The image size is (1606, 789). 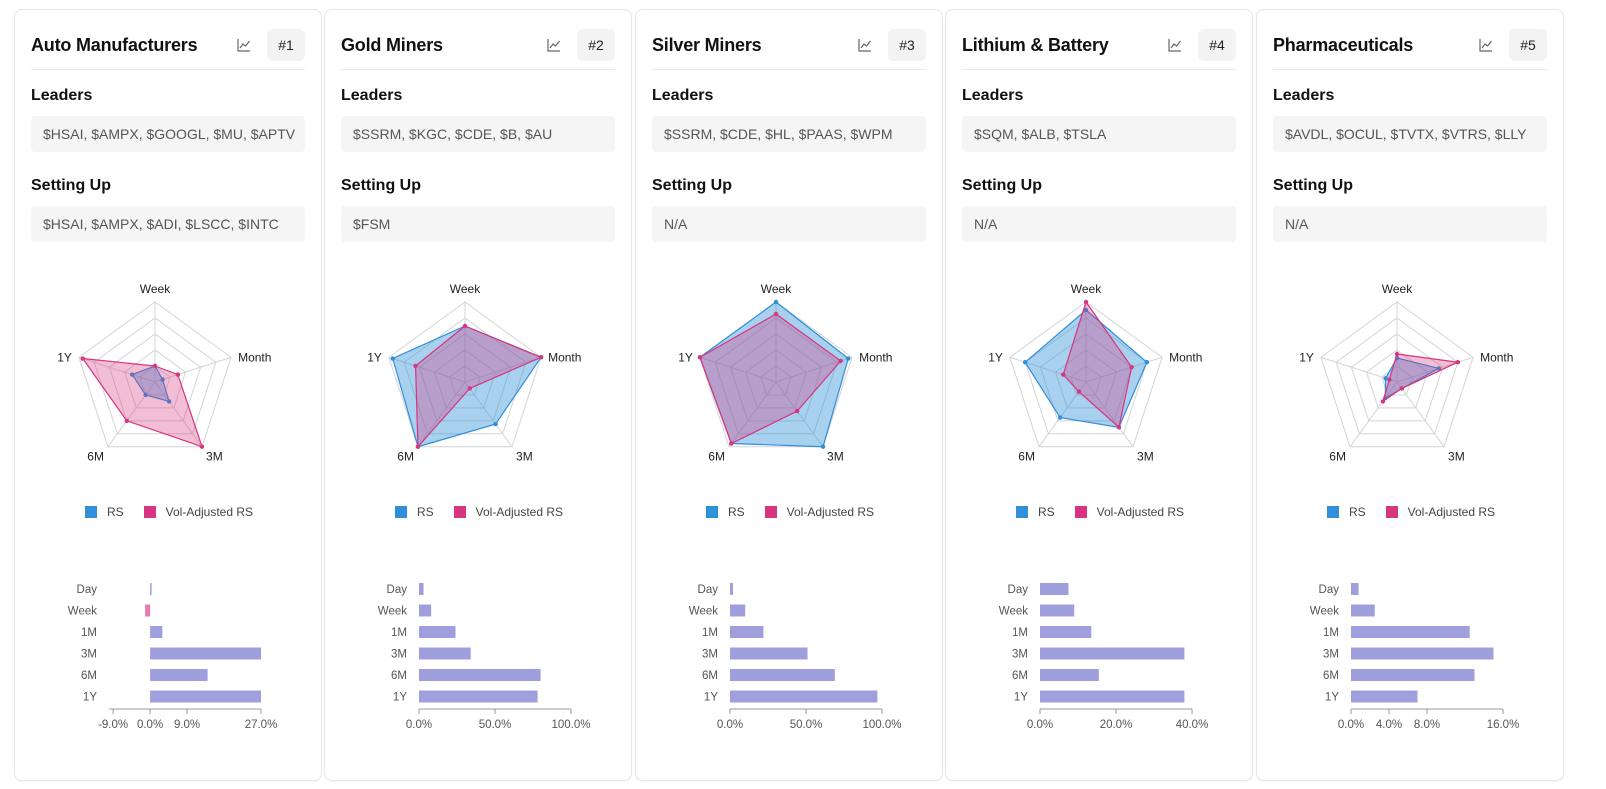 I want to click on card-header: Pharmaceuticals #5, so click(x=1410, y=45).